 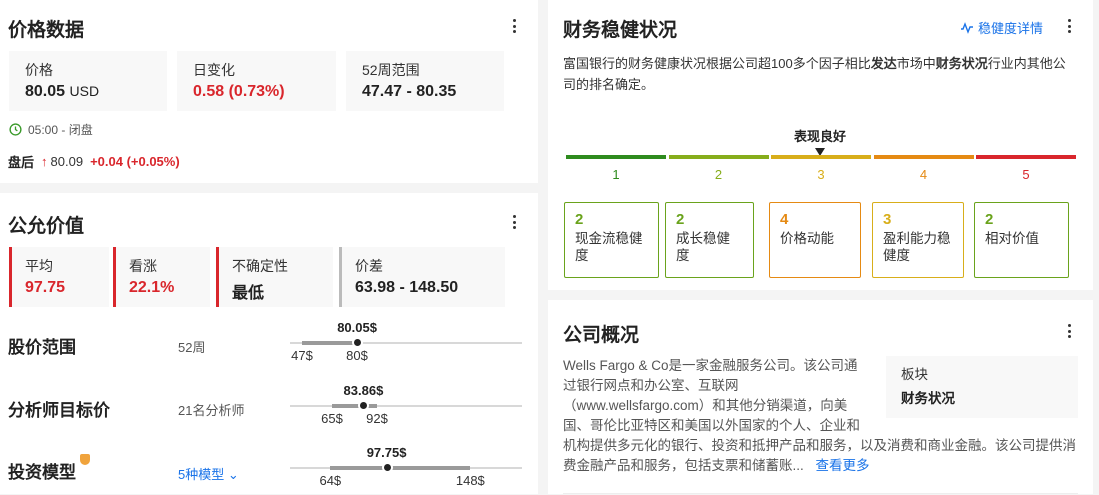 I want to click on stat-label: 日变化, so click(x=214, y=70).